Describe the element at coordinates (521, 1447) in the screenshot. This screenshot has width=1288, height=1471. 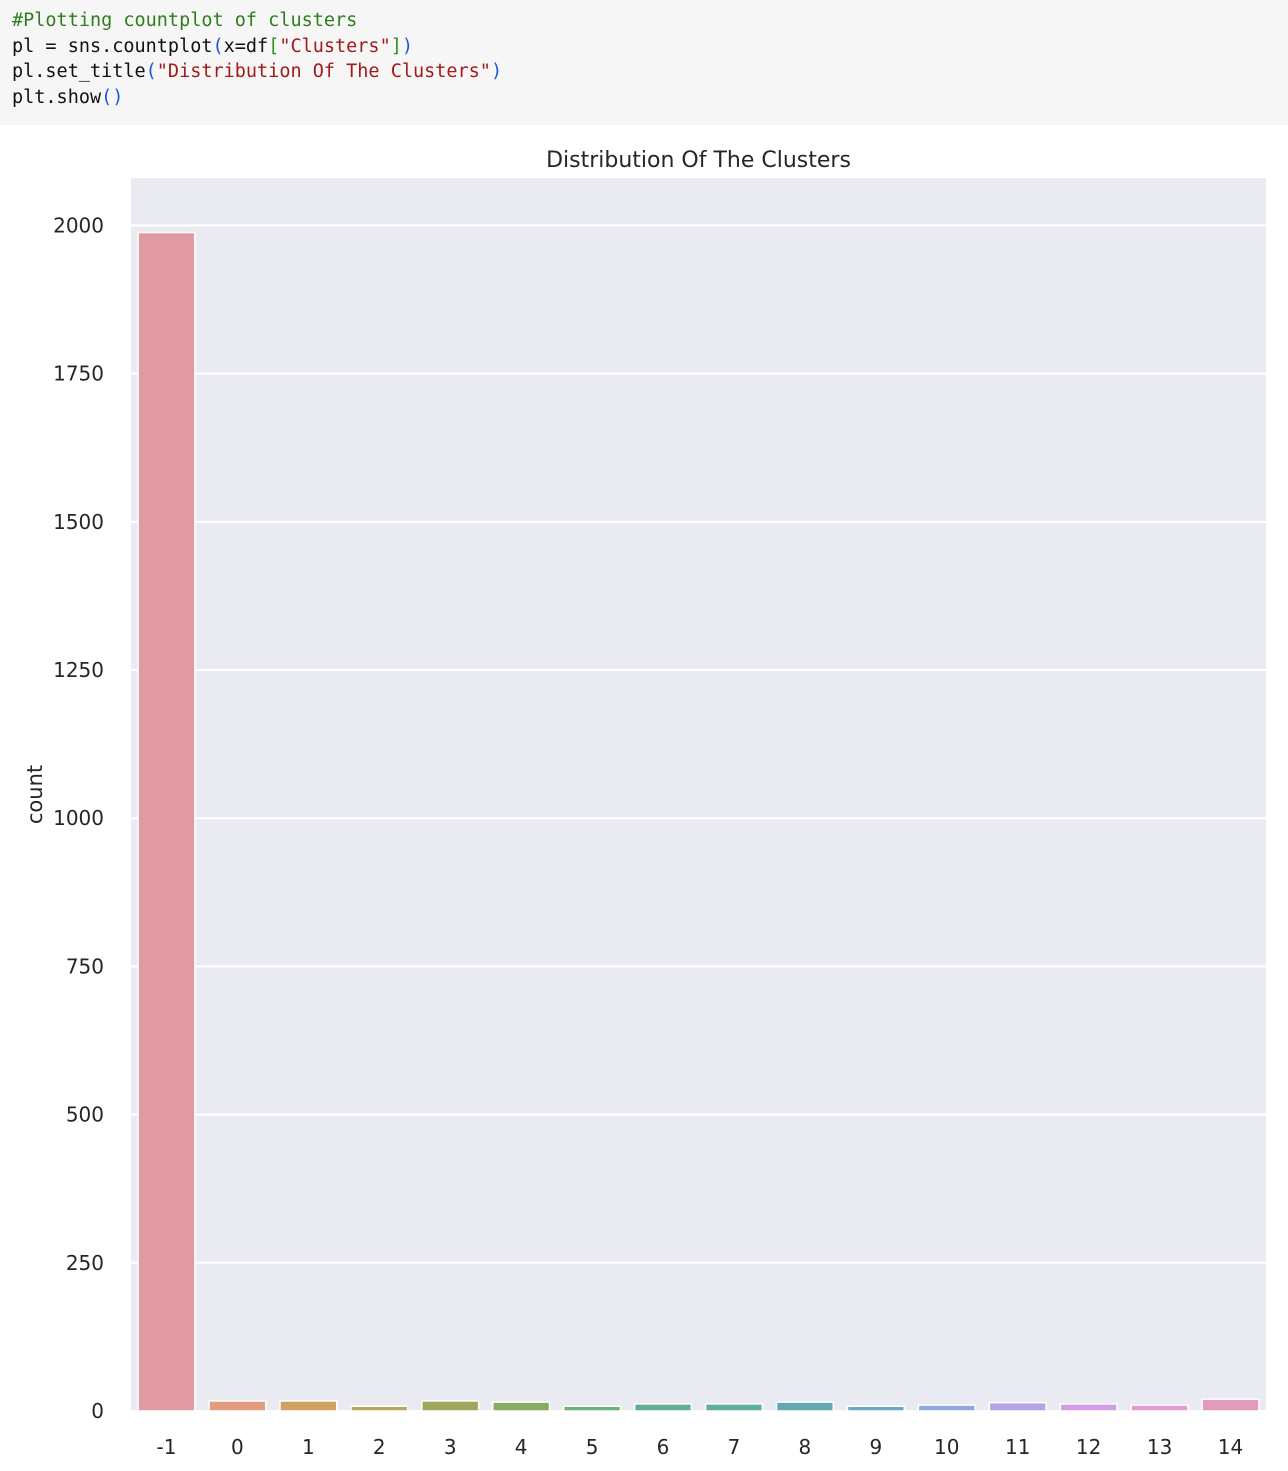
I see `x-tick-label: 4` at that location.